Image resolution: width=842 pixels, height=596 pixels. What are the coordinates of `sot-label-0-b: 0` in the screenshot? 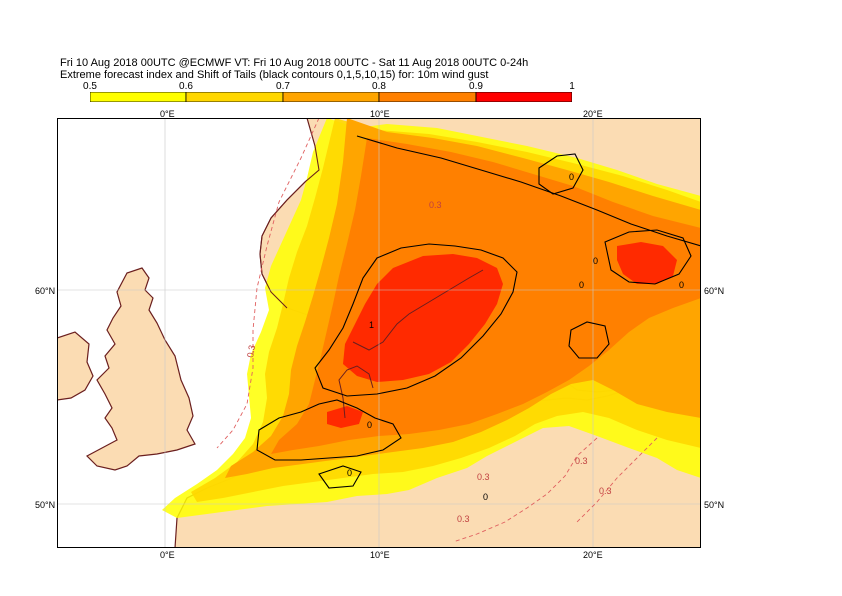 It's located at (369, 425).